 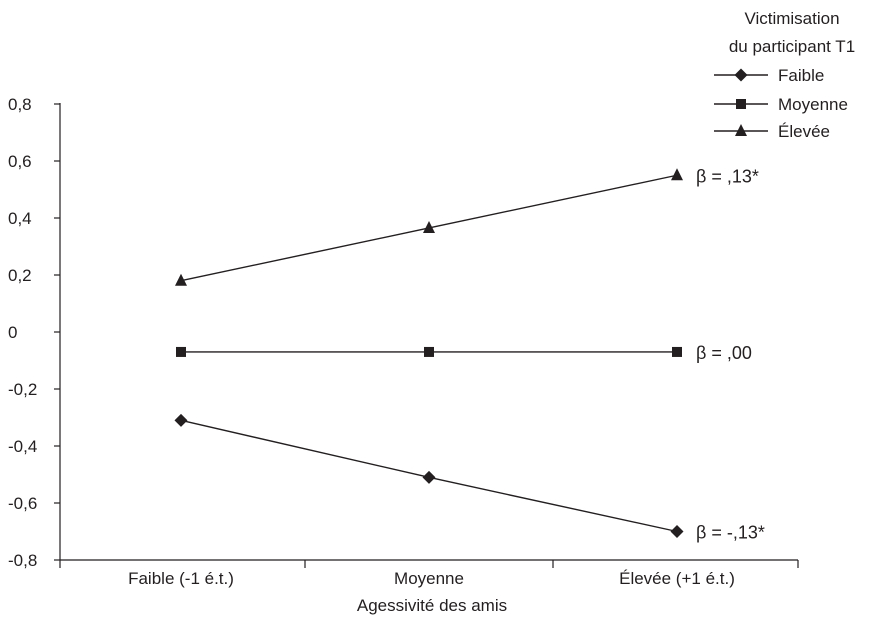 I want to click on series-square, so click(x=429, y=351).